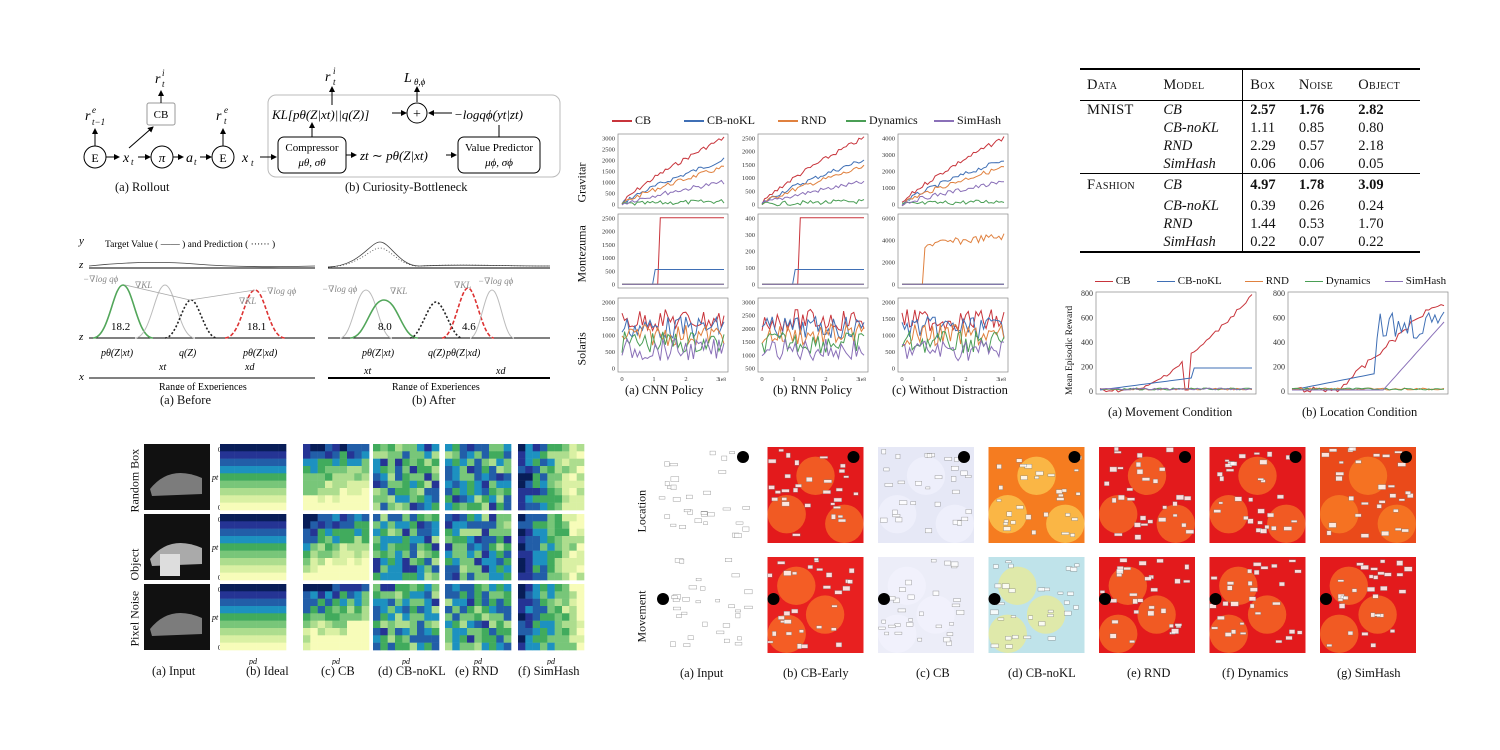 The height and width of the screenshot is (750, 1500). What do you see at coordinates (463, 353) in the screenshot?
I see `svg-text: pθ(Z|xd)` at bounding box center [463, 353].